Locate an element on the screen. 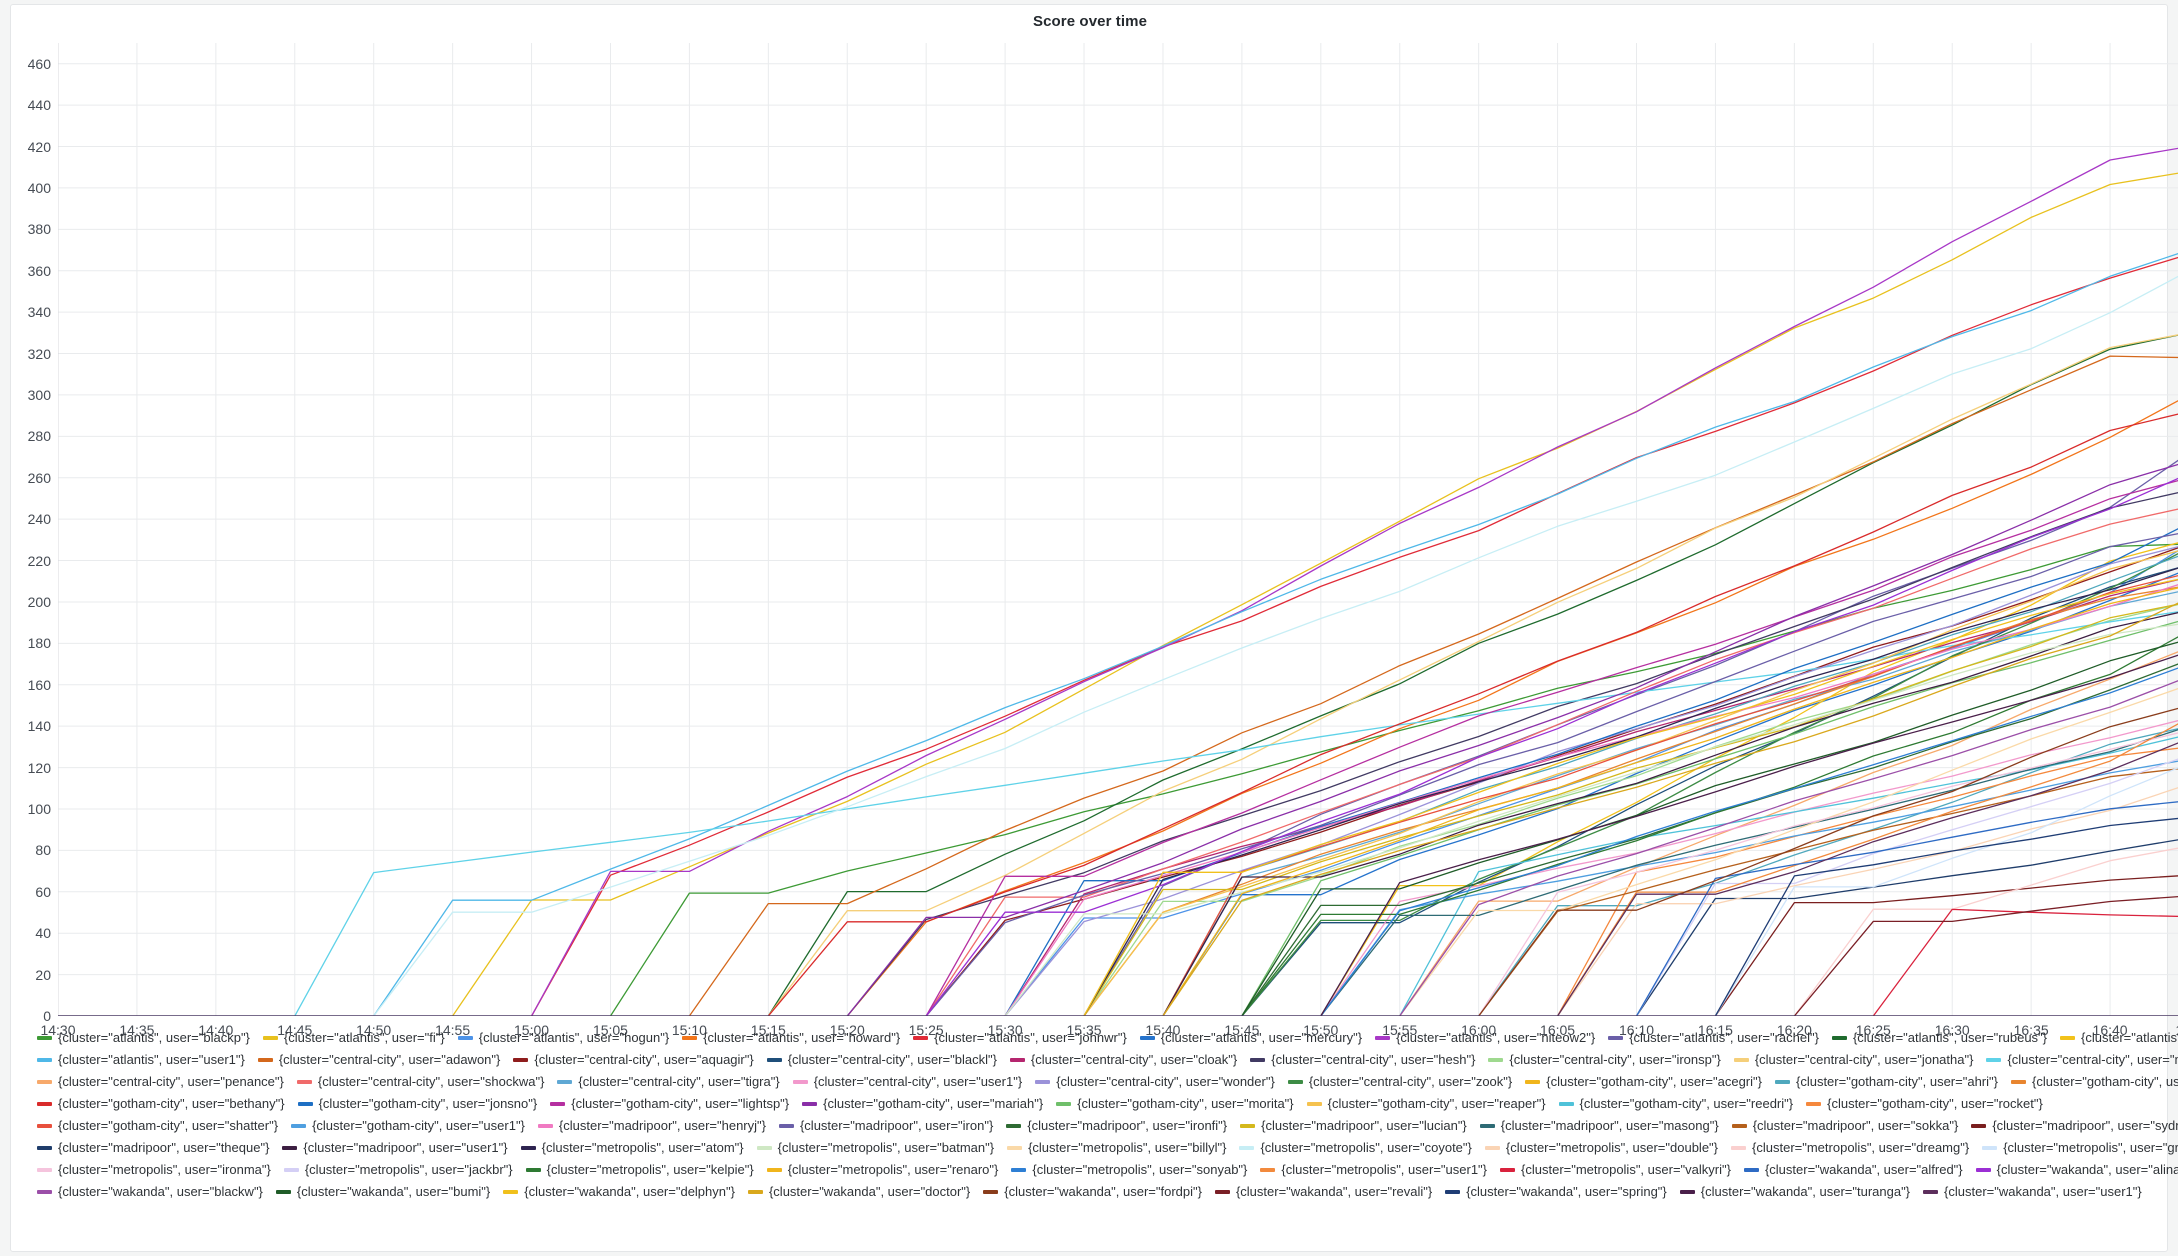 This screenshot has height=1256, width=2178. y-axis-tick: 340 is located at coordinates (39, 312).